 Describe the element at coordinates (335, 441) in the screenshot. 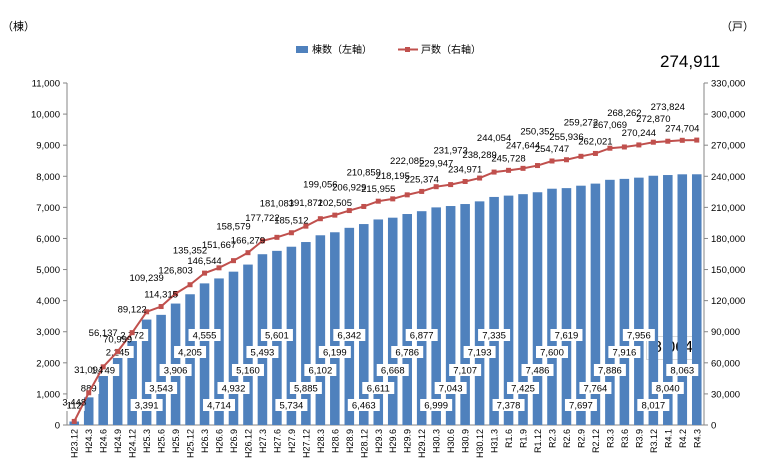

I see `x-tick-label: H28.6` at that location.